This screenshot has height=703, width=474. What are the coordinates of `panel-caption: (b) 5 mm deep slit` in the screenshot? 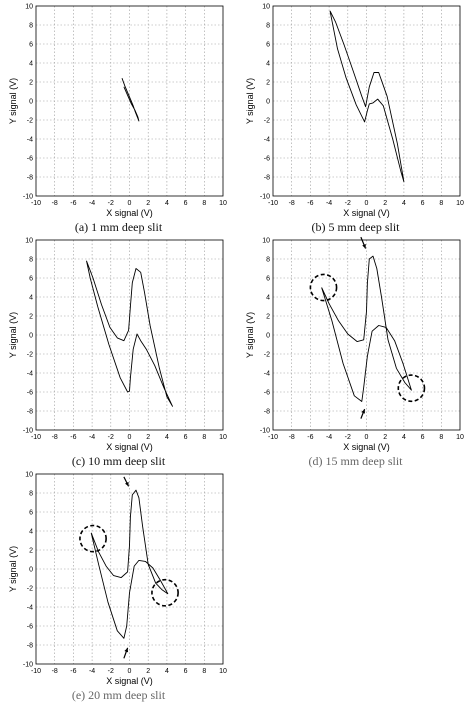 It's located at (355, 227).